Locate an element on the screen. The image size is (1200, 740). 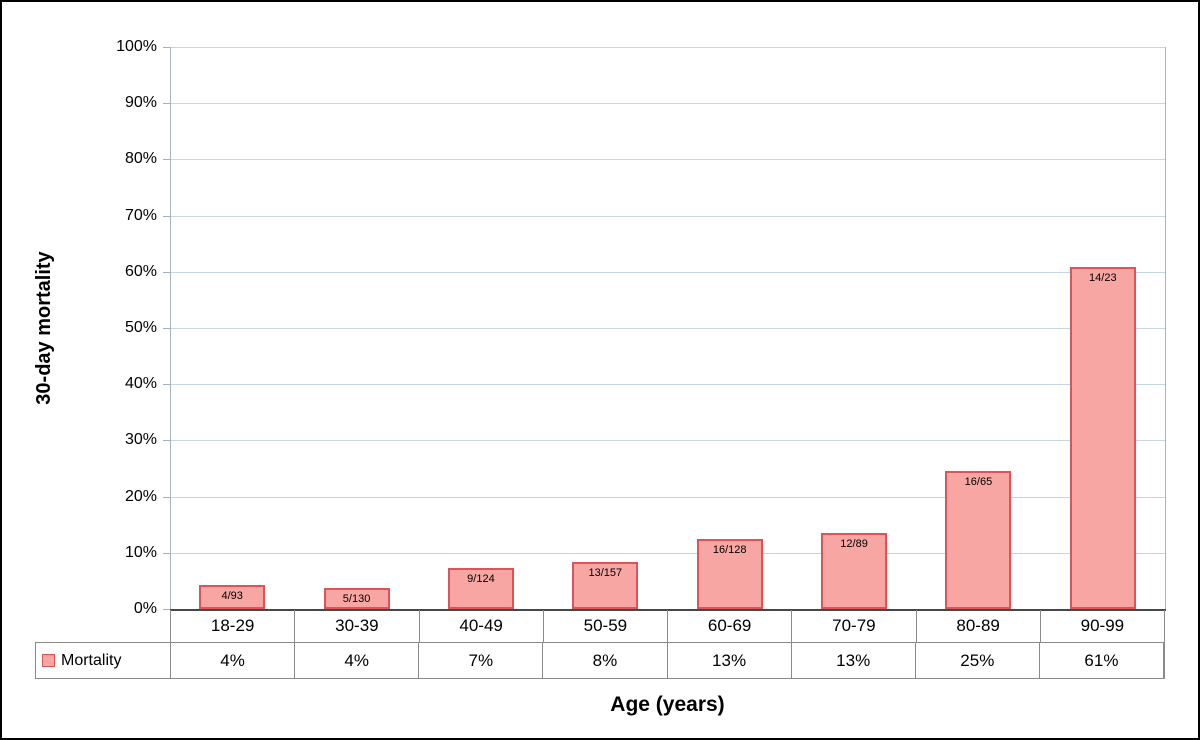
category-label: 30-39 is located at coordinates (357, 626).